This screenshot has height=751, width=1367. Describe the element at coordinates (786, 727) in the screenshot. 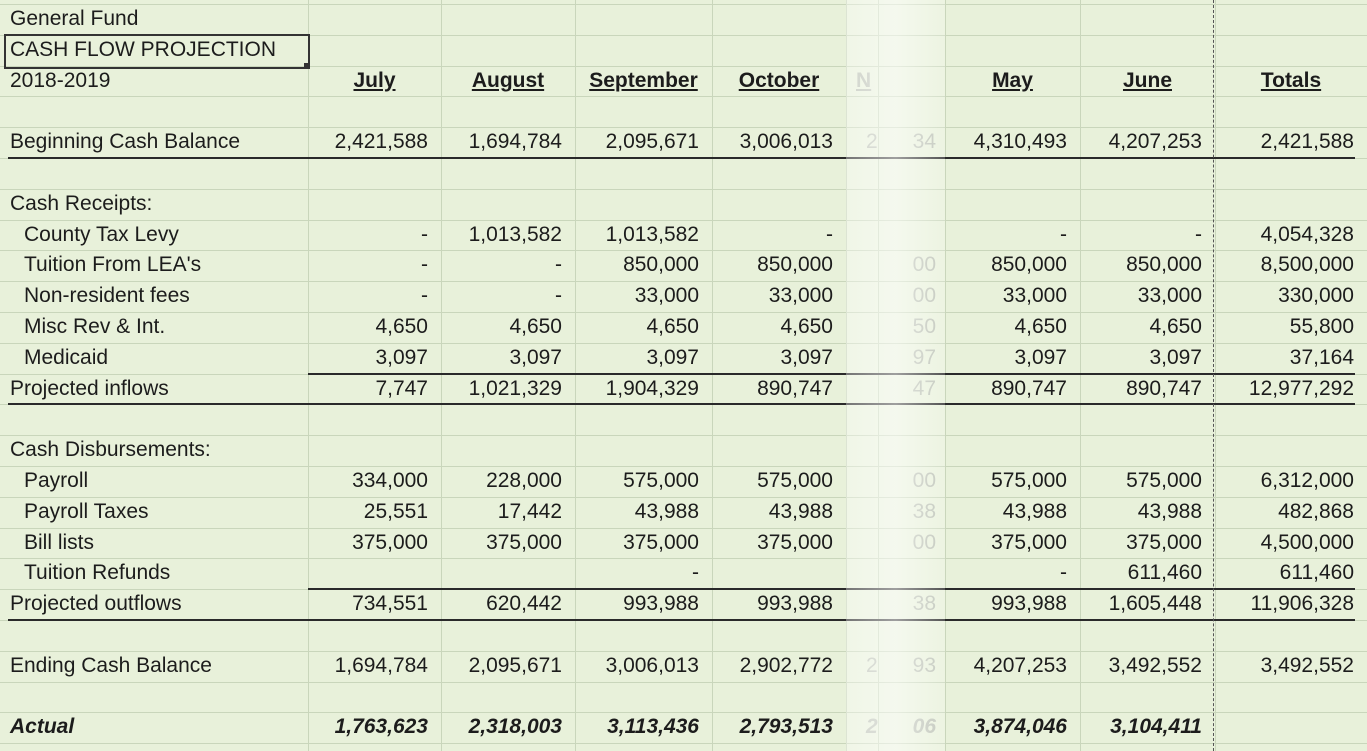

I see `cell-value: 2,793,513` at that location.